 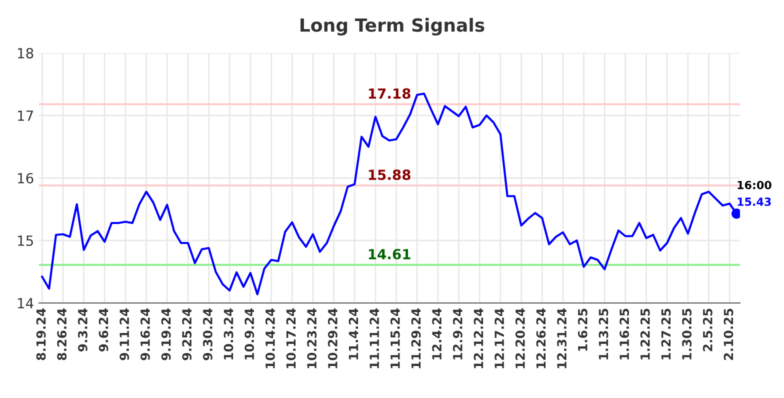 What do you see at coordinates (333, 338) in the screenshot?
I see `x-tick-label: 10.29.24` at bounding box center [333, 338].